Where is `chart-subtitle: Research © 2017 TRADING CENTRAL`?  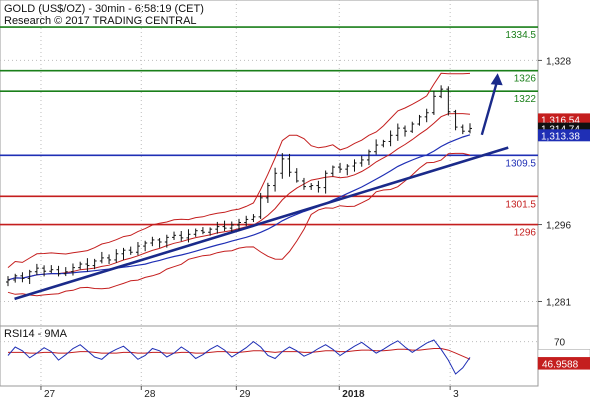 chart-subtitle: Research © 2017 TRADING CENTRAL is located at coordinates (100, 21).